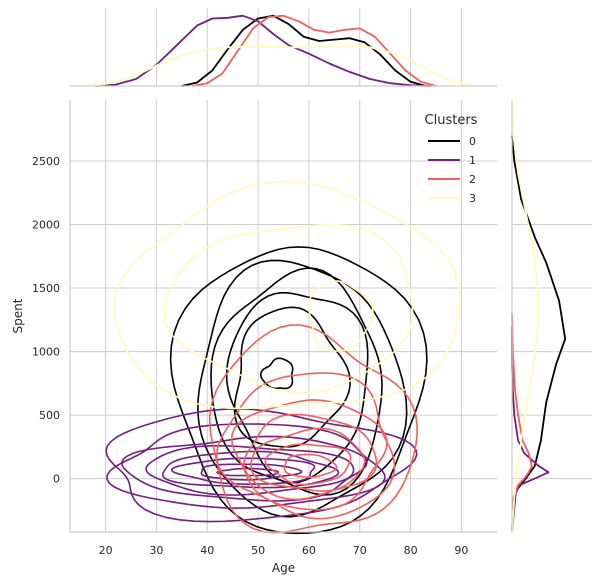 This screenshot has height=588, width=595. Describe the element at coordinates (49, 415) in the screenshot. I see `y-tick-label: 500` at that location.